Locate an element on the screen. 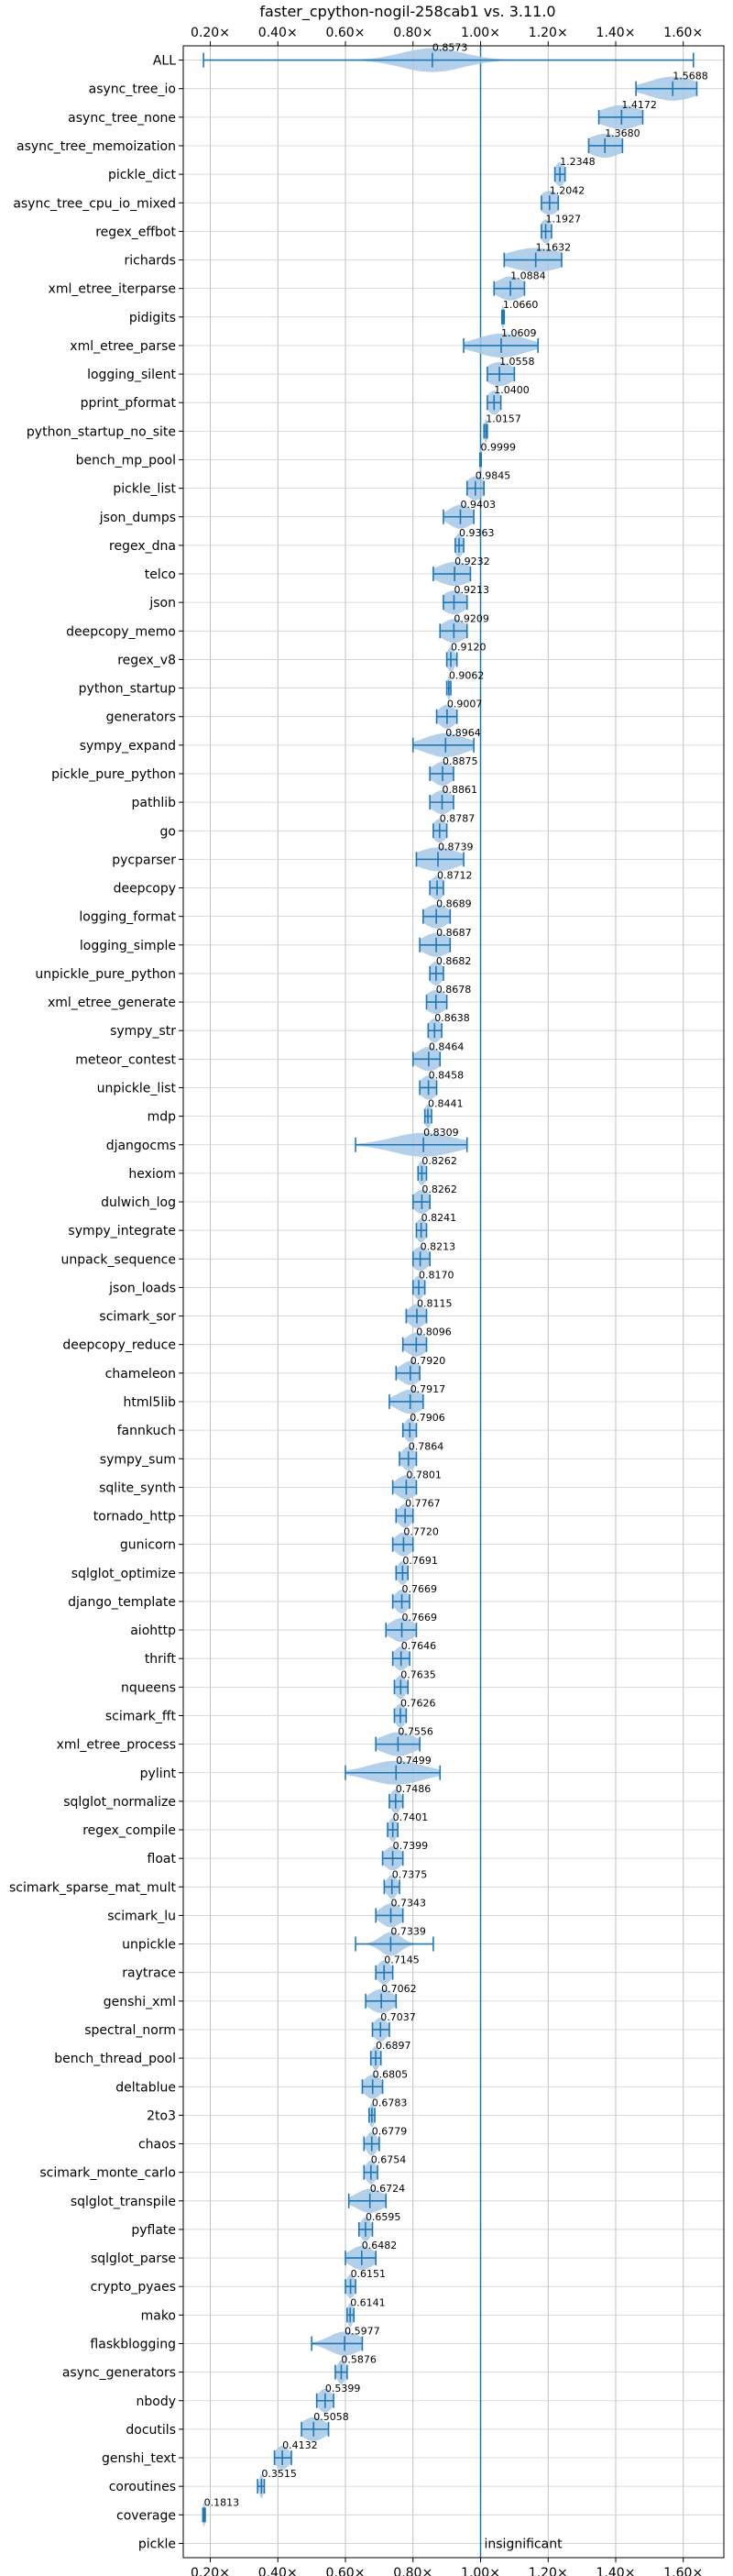 This screenshot has width=733, height=2576. category-label: gunicorn is located at coordinates (148, 1545).